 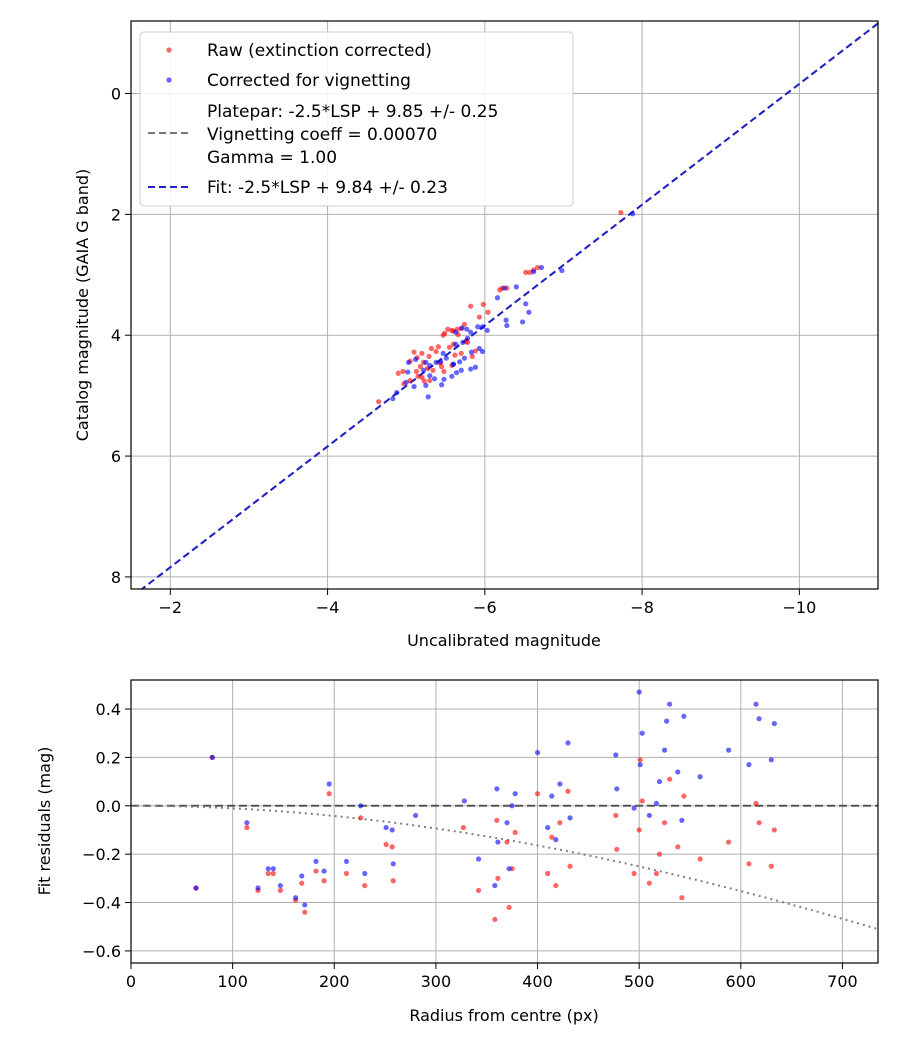 What do you see at coordinates (799, 607) in the screenshot?
I see `top-x-tick-label: −10` at bounding box center [799, 607].